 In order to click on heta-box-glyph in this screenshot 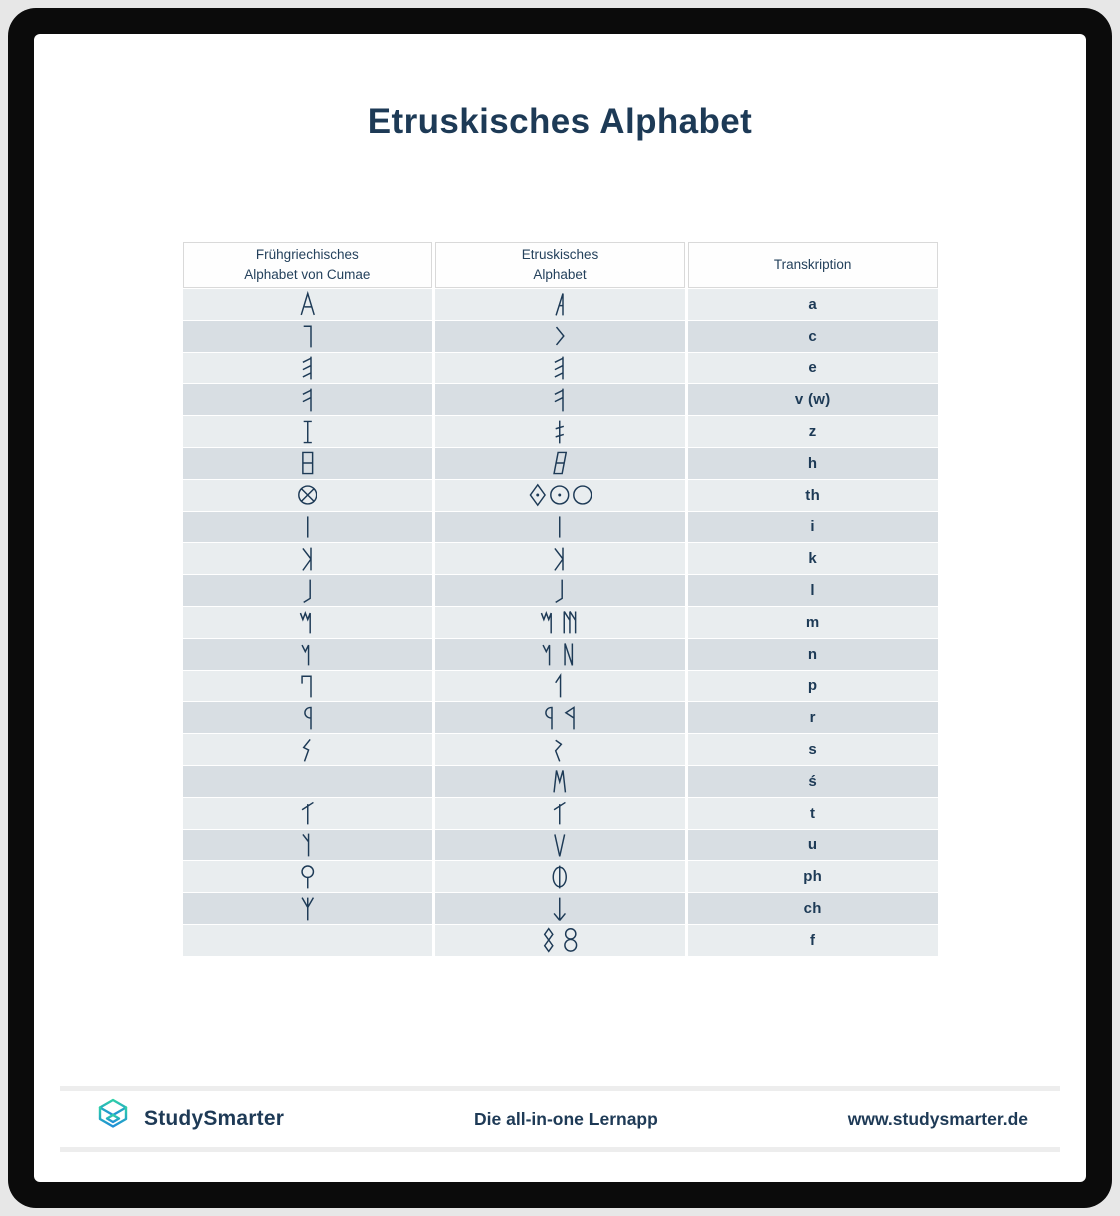, I will do `click(307, 463)`.